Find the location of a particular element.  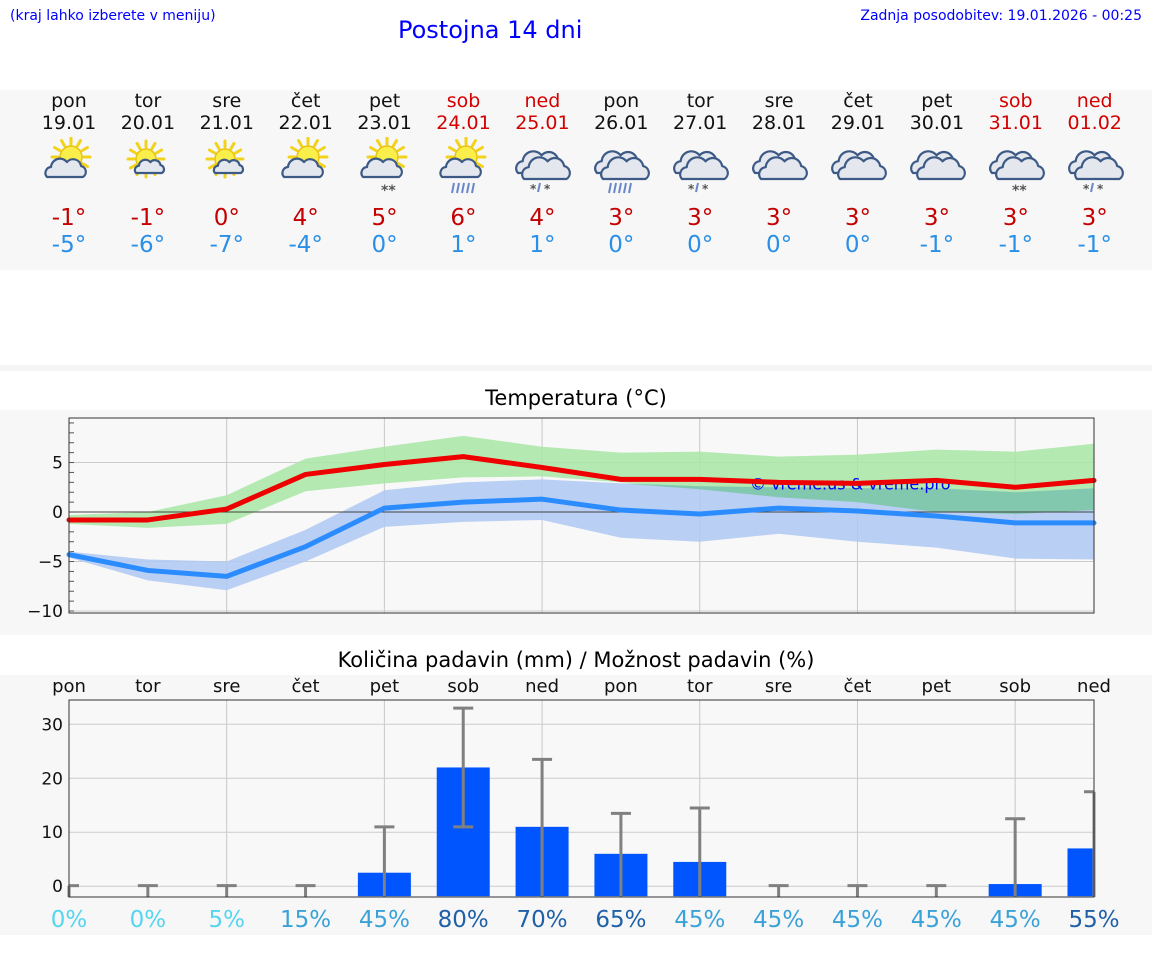

temp-max: 6° is located at coordinates (463, 218).